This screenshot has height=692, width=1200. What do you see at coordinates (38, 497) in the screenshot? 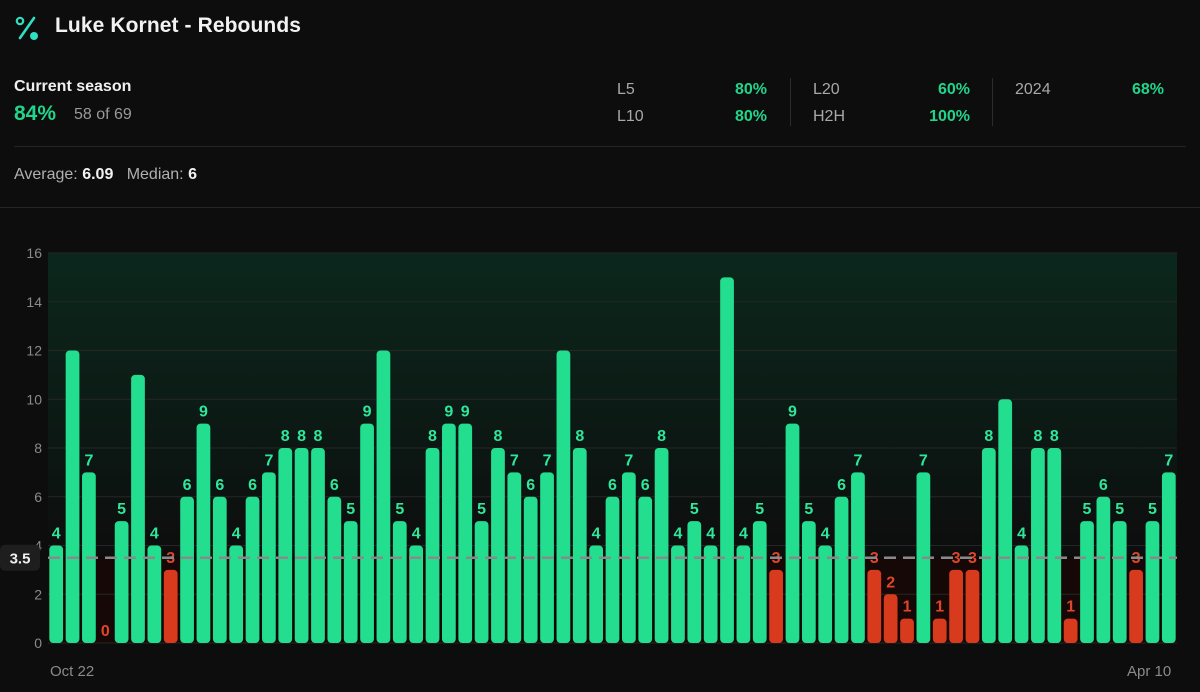
I see `y-tick-label: 6` at bounding box center [38, 497].